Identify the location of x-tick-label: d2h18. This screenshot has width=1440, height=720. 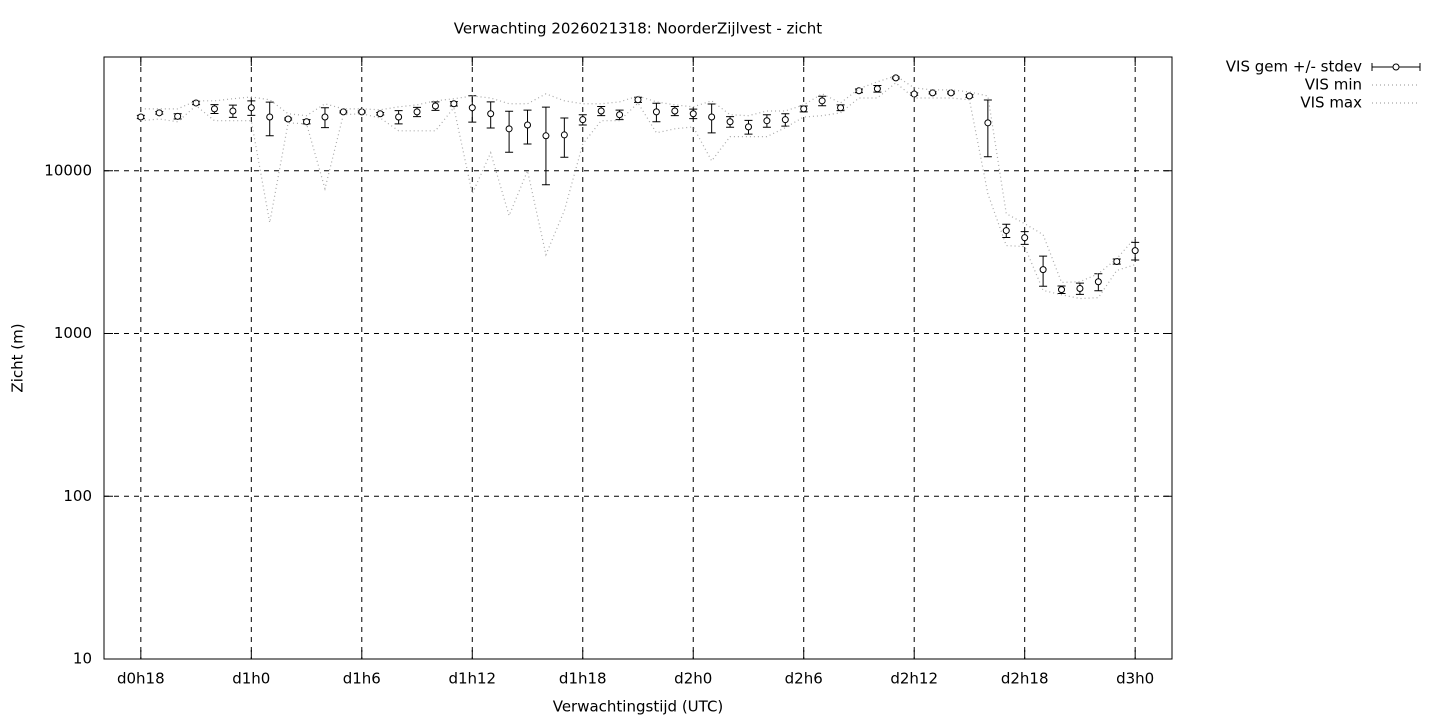
(1025, 679).